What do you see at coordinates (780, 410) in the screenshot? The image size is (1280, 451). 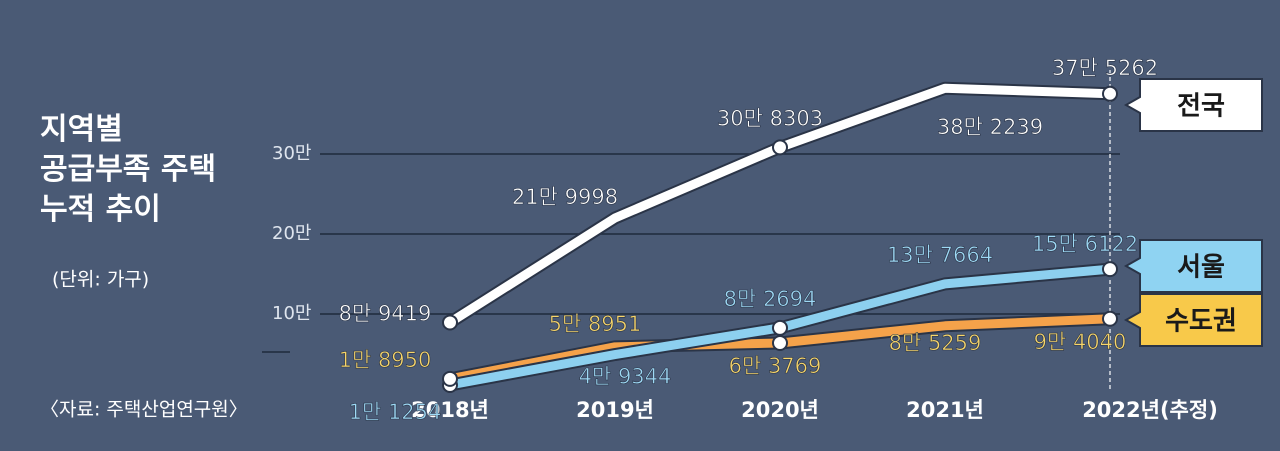 I see `x-tick-label: 2020년` at bounding box center [780, 410].